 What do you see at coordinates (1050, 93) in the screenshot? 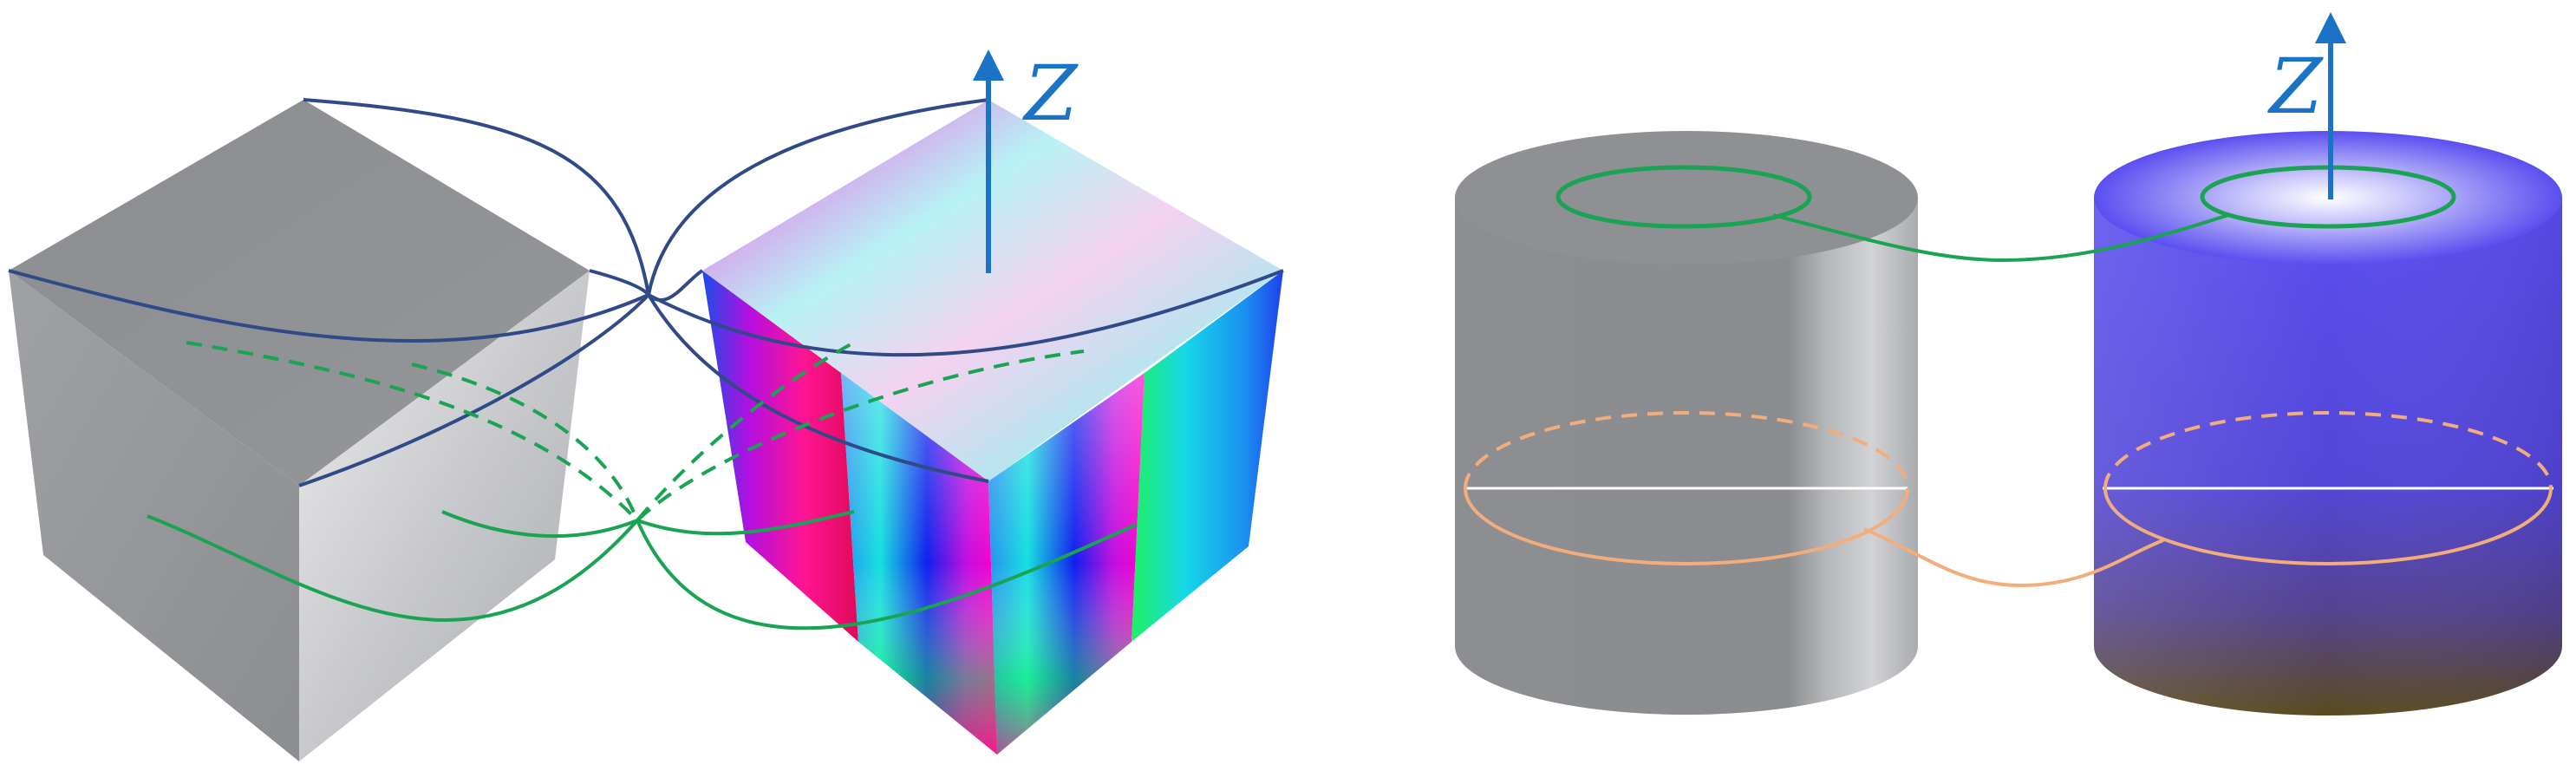
I see `left-z-axis-label: Z` at bounding box center [1050, 93].